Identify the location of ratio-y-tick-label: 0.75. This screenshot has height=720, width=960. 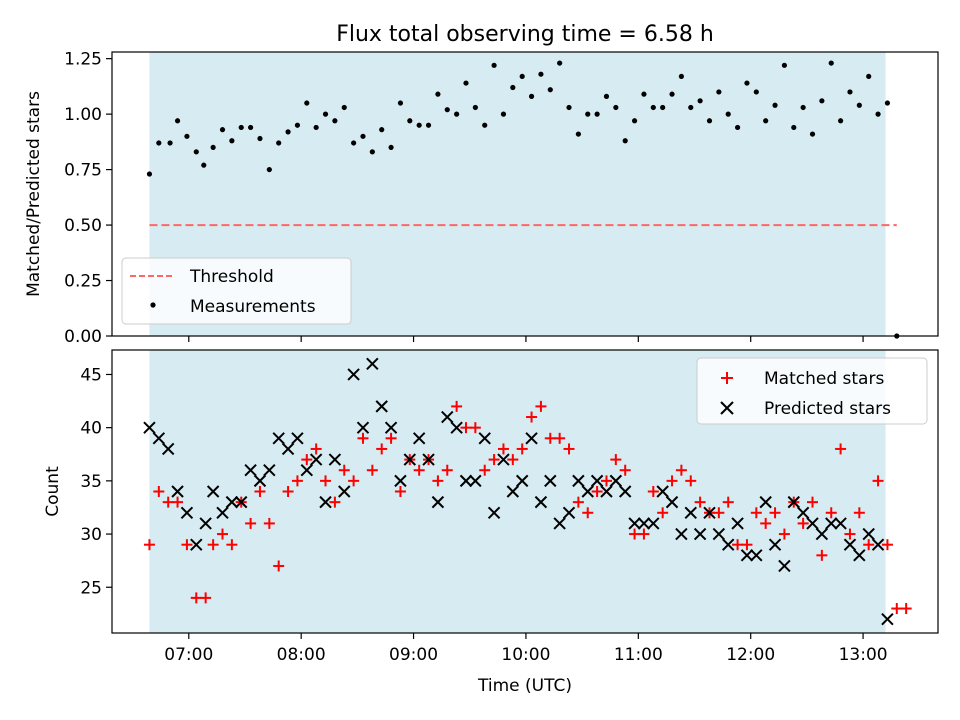
(83, 171).